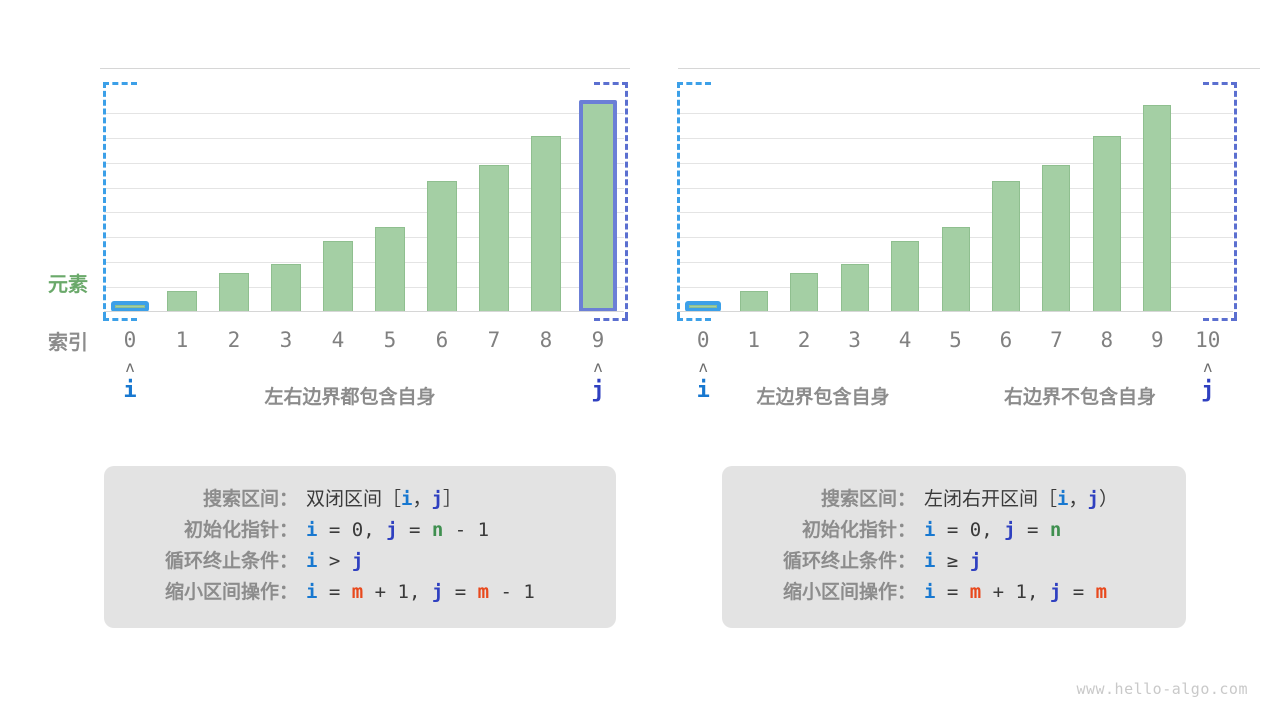  Describe the element at coordinates (868, 499) in the screenshot. I see `info-label: 搜索区间：` at that location.